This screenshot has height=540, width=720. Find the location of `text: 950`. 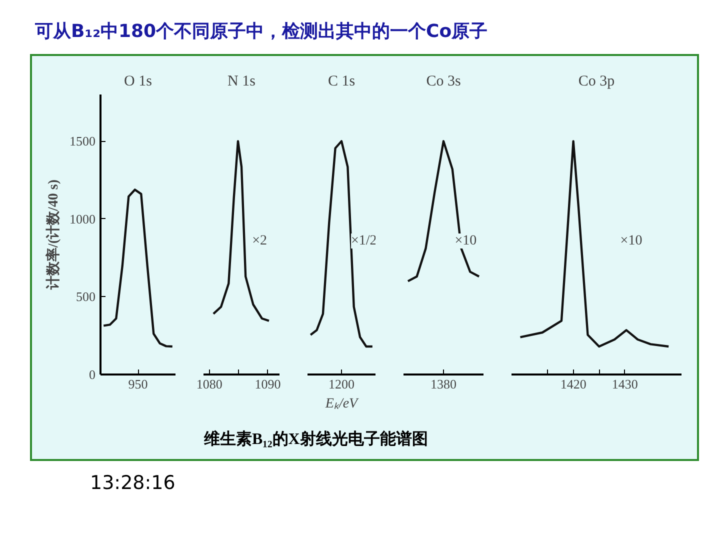

text: 950 is located at coordinates (138, 384).